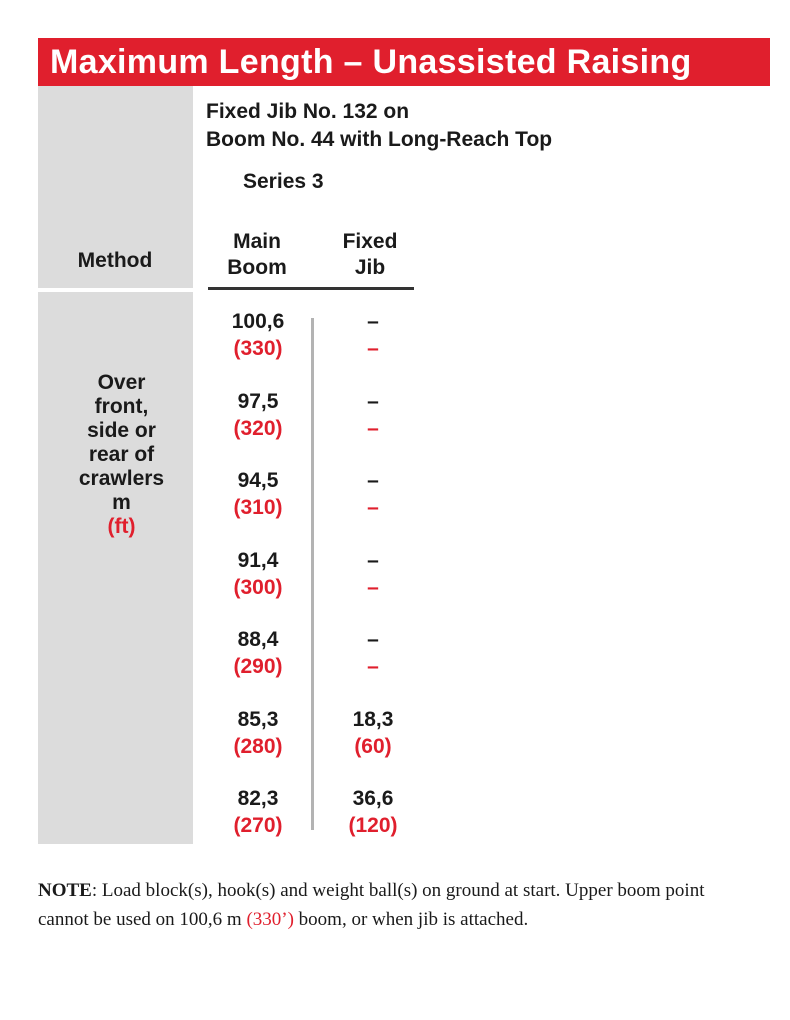 The width and height of the screenshot is (790, 1020). Describe the element at coordinates (115, 260) in the screenshot. I see `method-header: Method` at that location.